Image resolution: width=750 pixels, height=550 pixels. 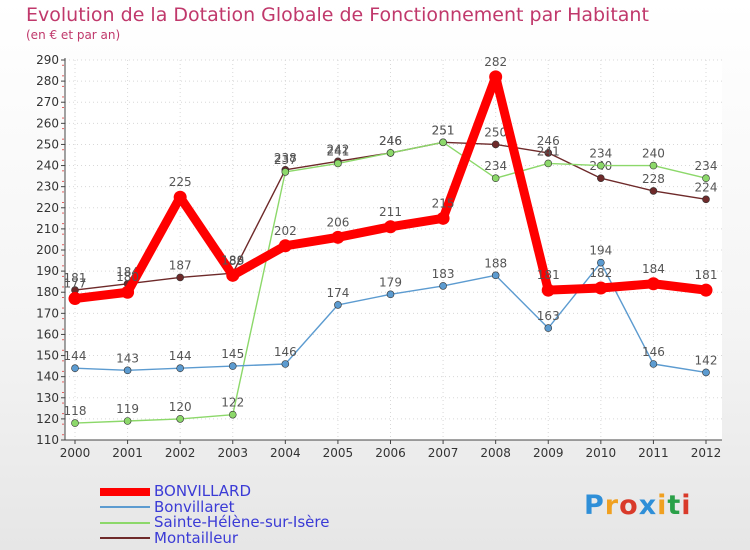 I want to click on y-tick-label: 140, so click(x=47, y=377).